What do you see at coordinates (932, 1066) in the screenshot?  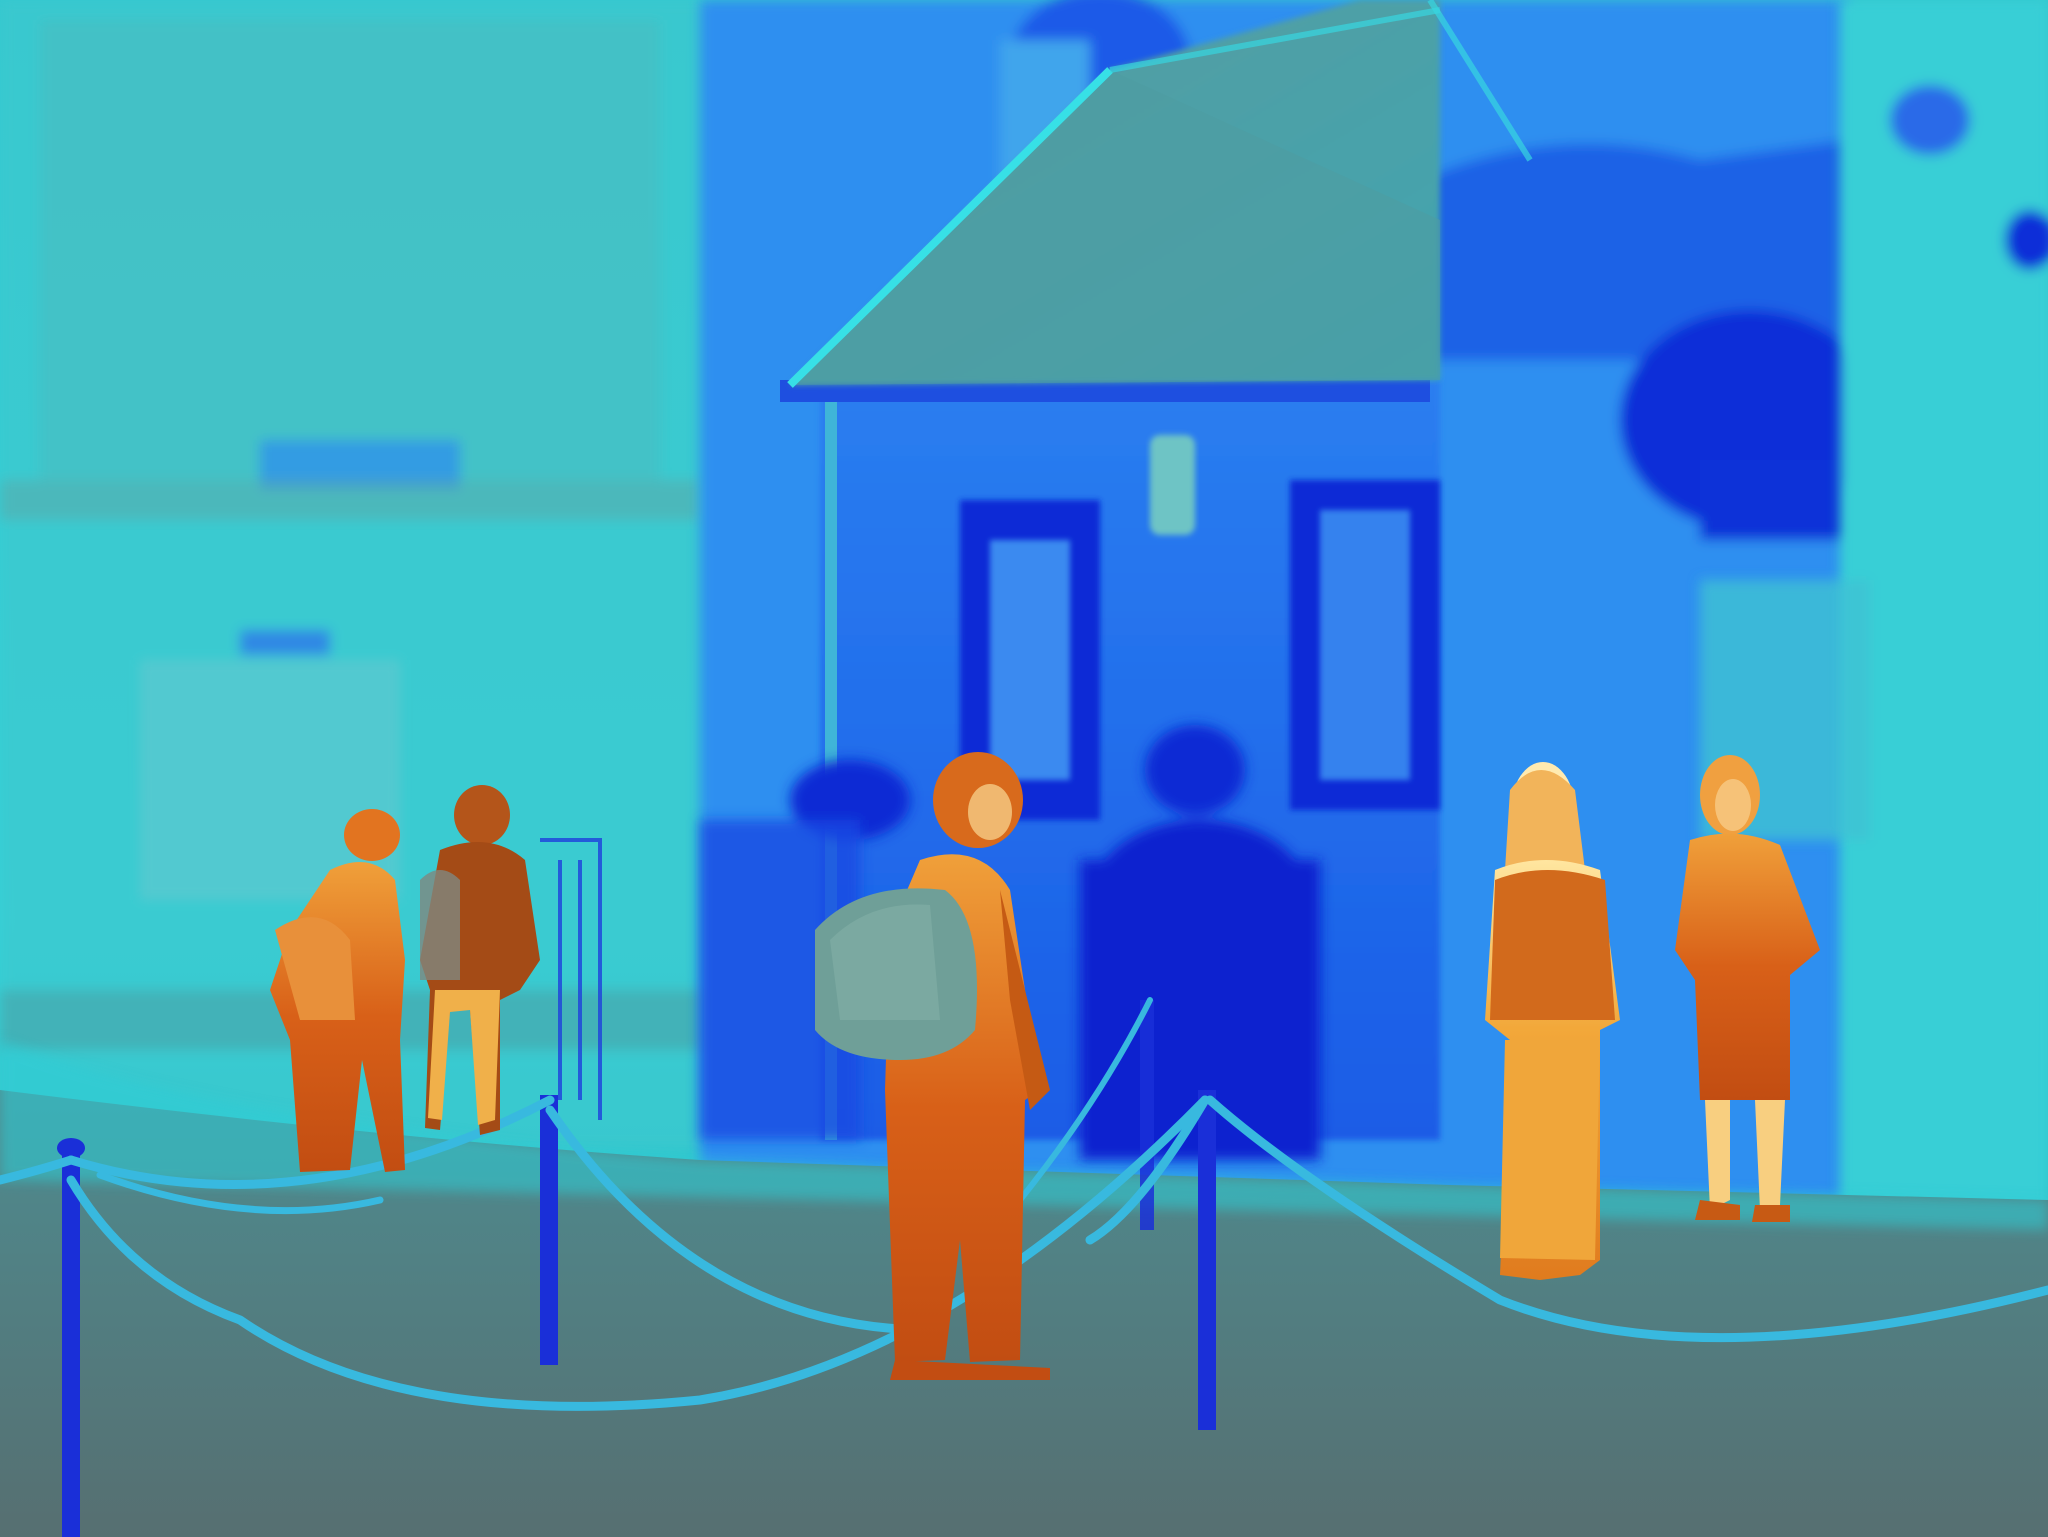 I see `person-center-with-backpack` at bounding box center [932, 1066].